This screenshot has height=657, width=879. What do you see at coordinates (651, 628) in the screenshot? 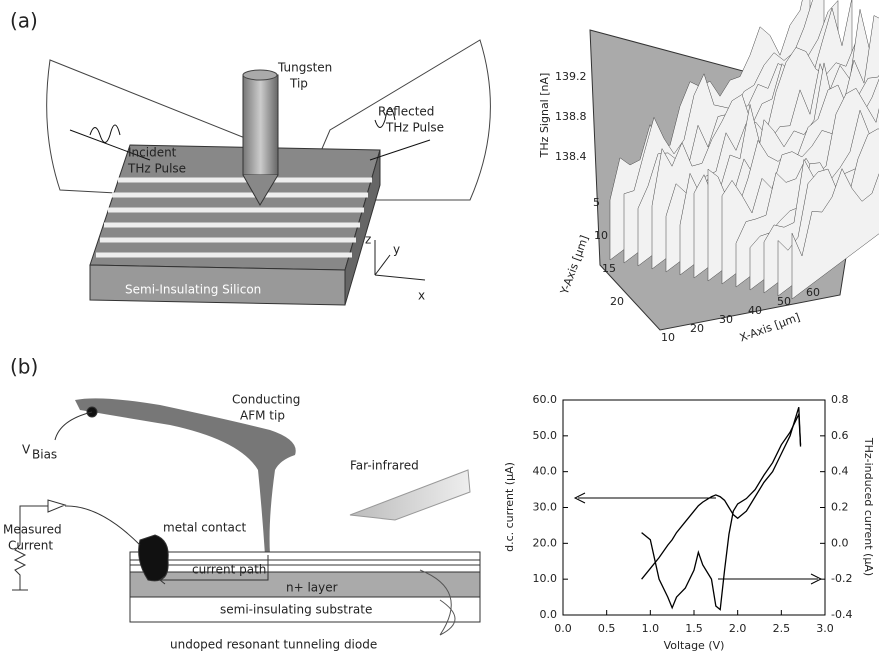
I see `x-tick-label: 1.0` at bounding box center [651, 628].